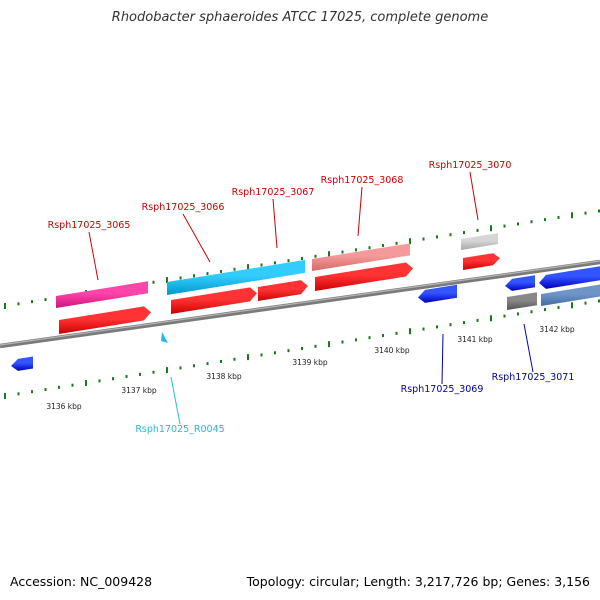 This screenshot has height=600, width=600. What do you see at coordinates (361, 257) in the screenshot?
I see `gene-3068-marker` at bounding box center [361, 257].